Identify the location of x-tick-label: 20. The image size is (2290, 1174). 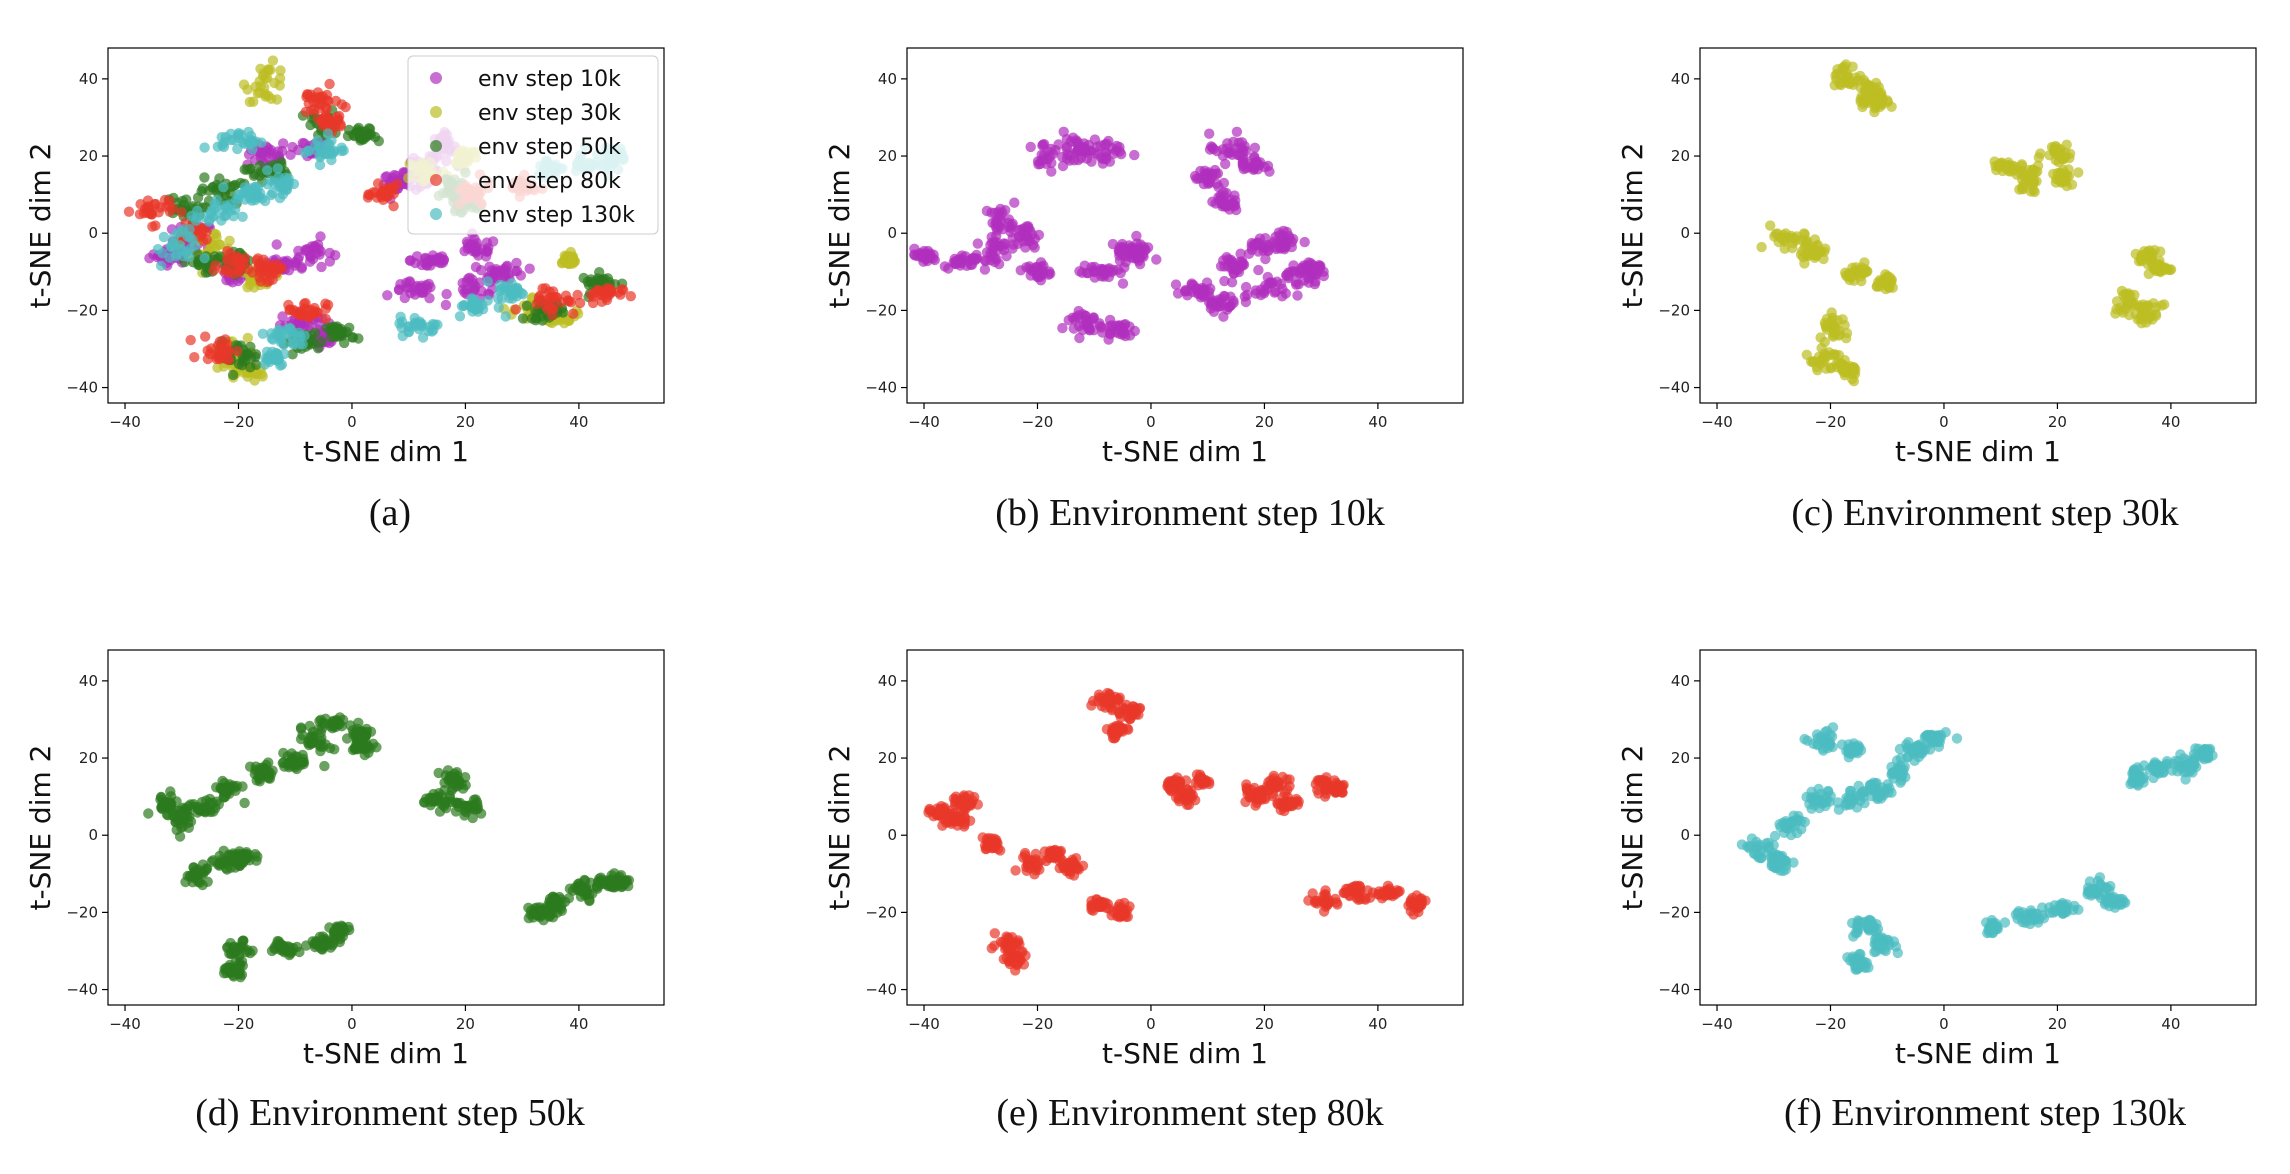
(1264, 422).